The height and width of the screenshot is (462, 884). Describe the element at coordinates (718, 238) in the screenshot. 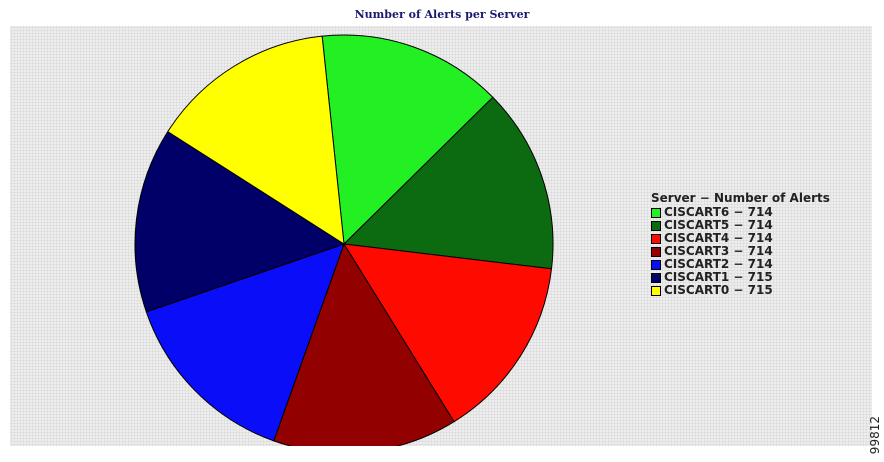

I see `legend-label: CISCART4 − 714` at that location.